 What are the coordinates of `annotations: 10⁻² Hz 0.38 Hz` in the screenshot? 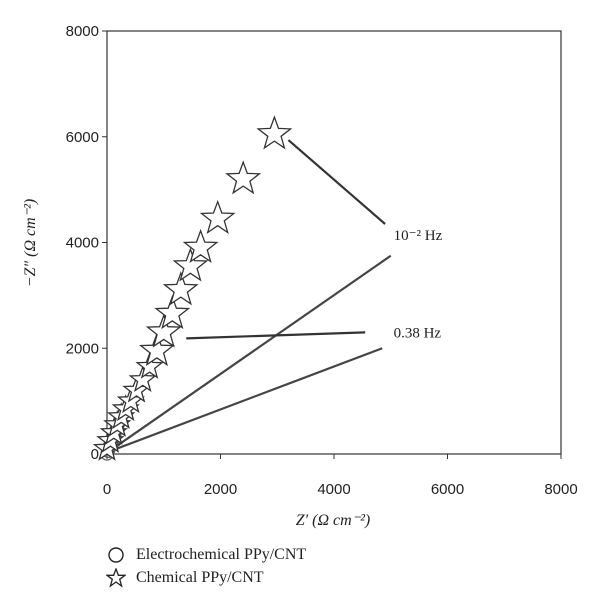 It's located at (314, 240).